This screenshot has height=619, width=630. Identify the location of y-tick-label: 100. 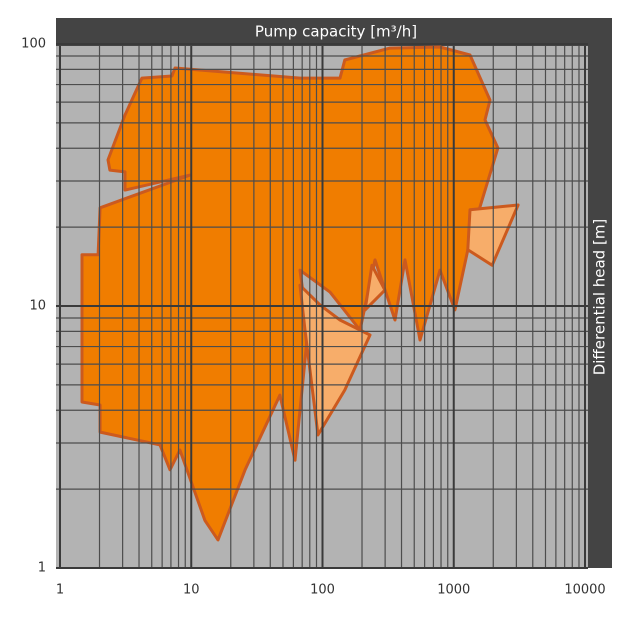
(33, 44).